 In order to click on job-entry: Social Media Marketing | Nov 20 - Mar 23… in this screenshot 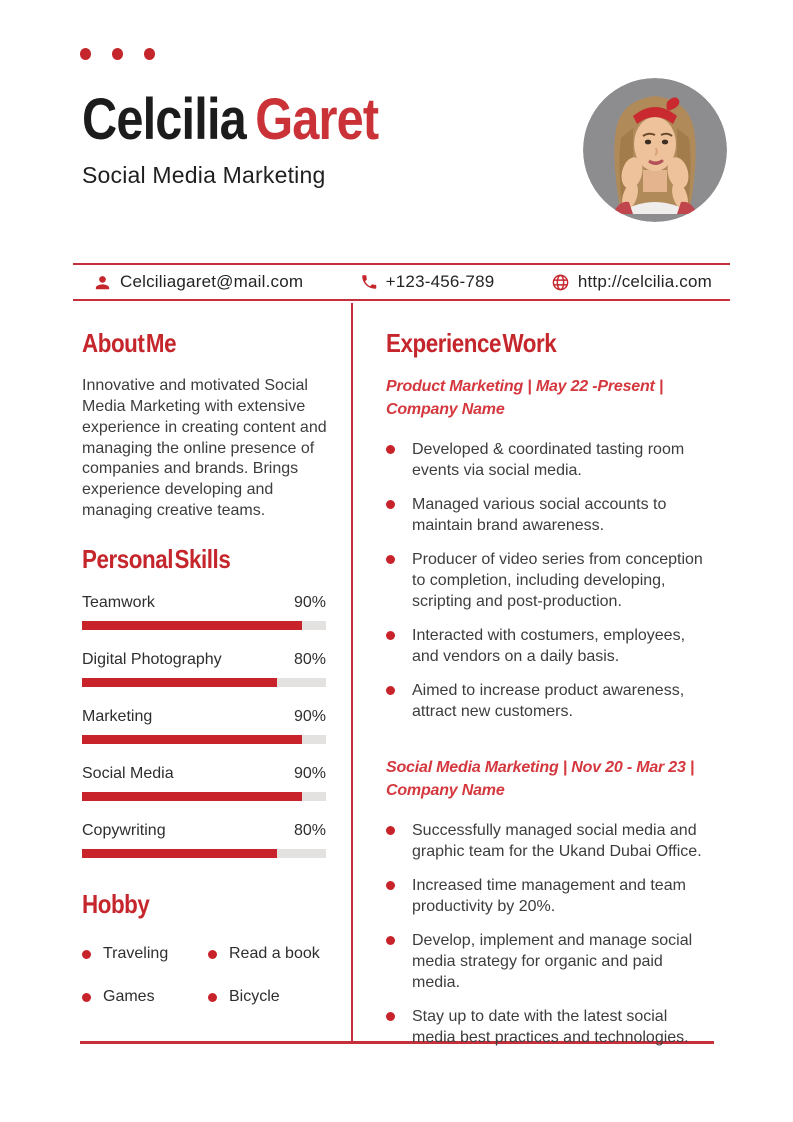, I will do `click(550, 902)`.